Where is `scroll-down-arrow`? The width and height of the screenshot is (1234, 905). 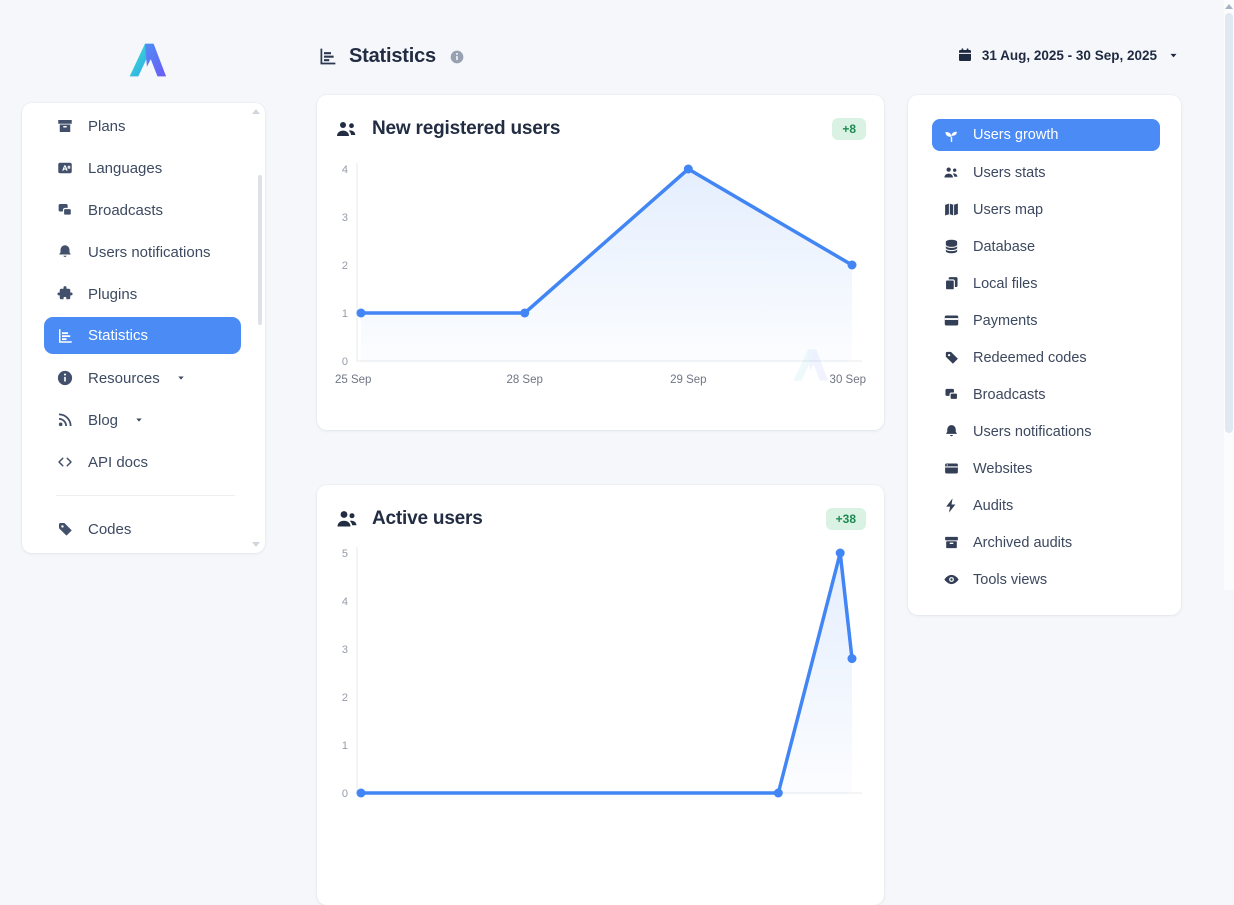
scroll-down-arrow is located at coordinates (256, 544).